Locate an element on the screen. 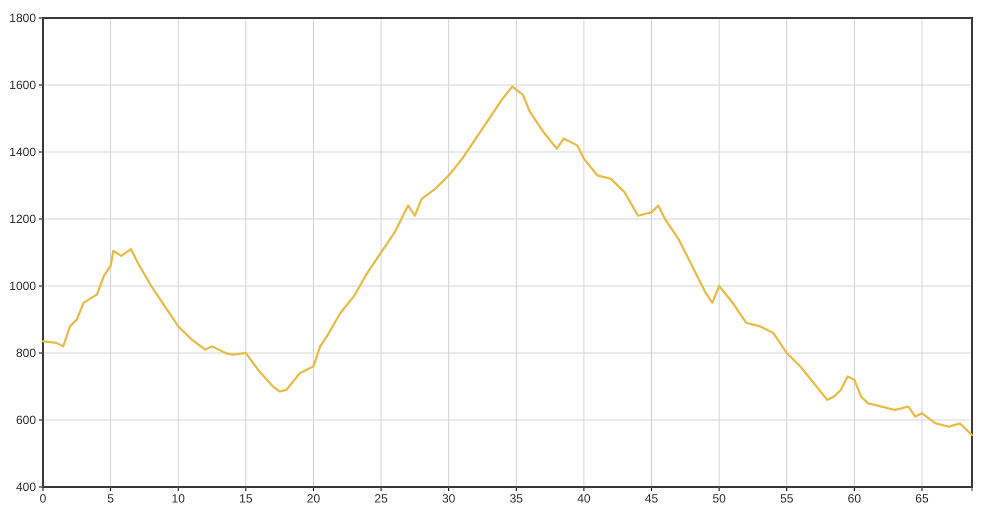 The image size is (988, 517). x-tick-label: 10 is located at coordinates (179, 499).